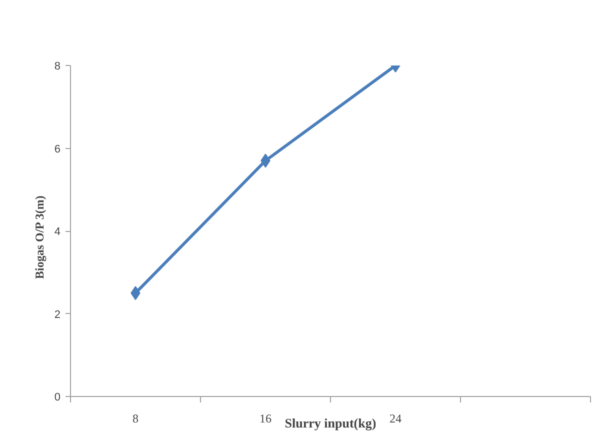 The height and width of the screenshot is (440, 604). I want to click on y-tick-label: 6, so click(57, 149).